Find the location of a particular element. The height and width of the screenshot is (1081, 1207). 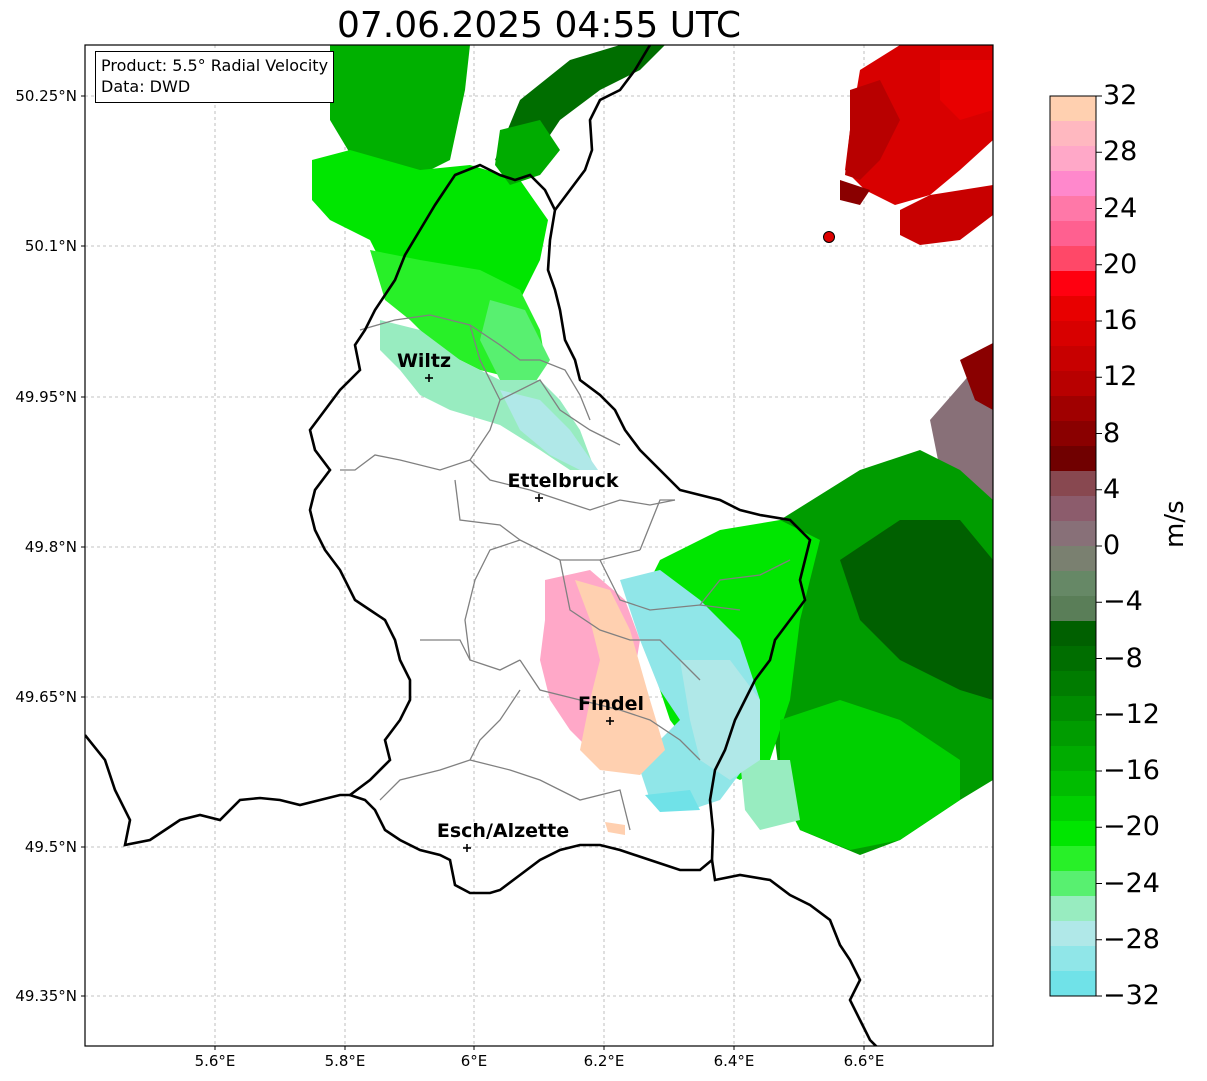

city-marker-esch is located at coordinates (467, 848).